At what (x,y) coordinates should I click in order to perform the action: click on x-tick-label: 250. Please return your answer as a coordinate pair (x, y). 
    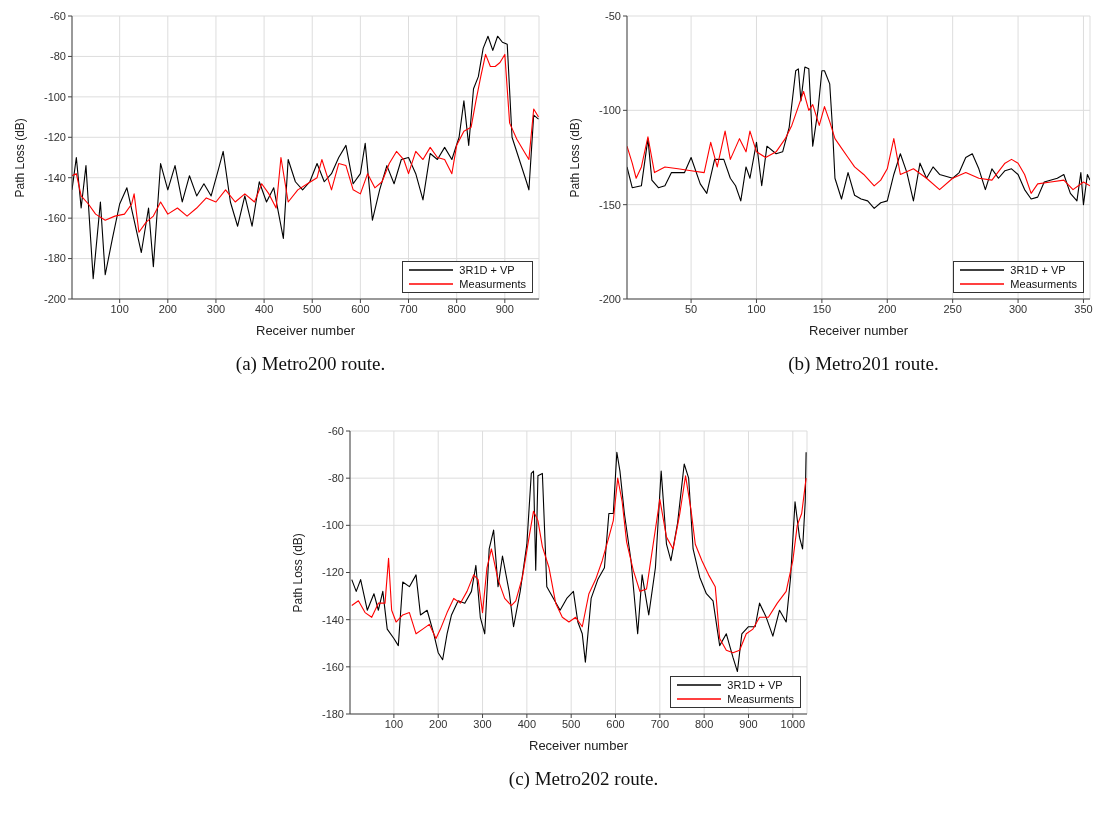
    Looking at the image, I should click on (952, 308).